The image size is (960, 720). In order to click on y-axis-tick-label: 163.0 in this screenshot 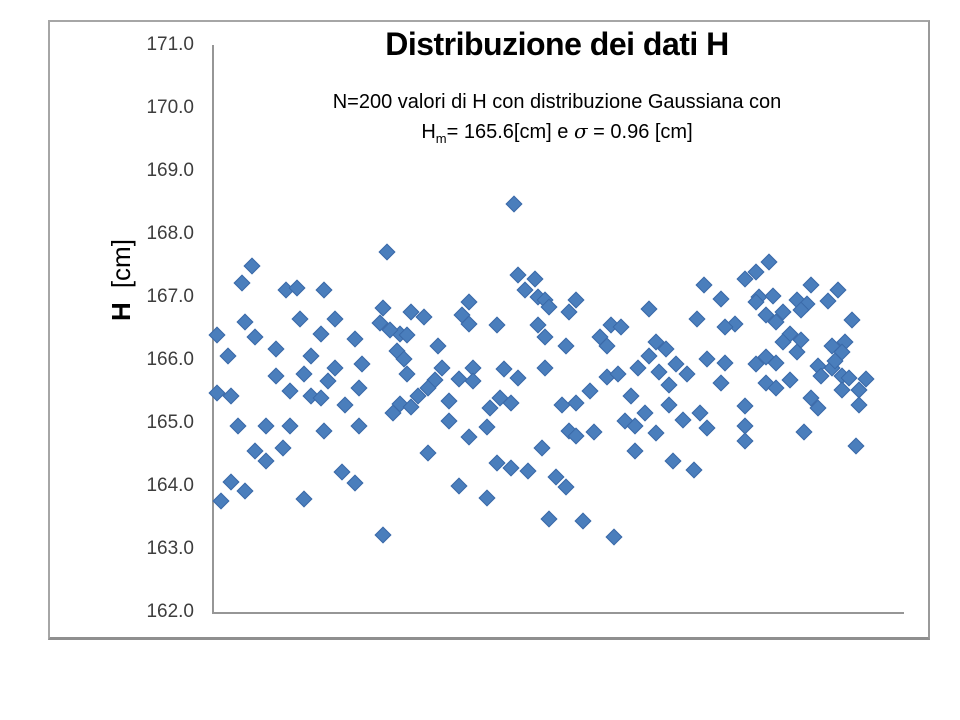, I will do `click(170, 548)`.